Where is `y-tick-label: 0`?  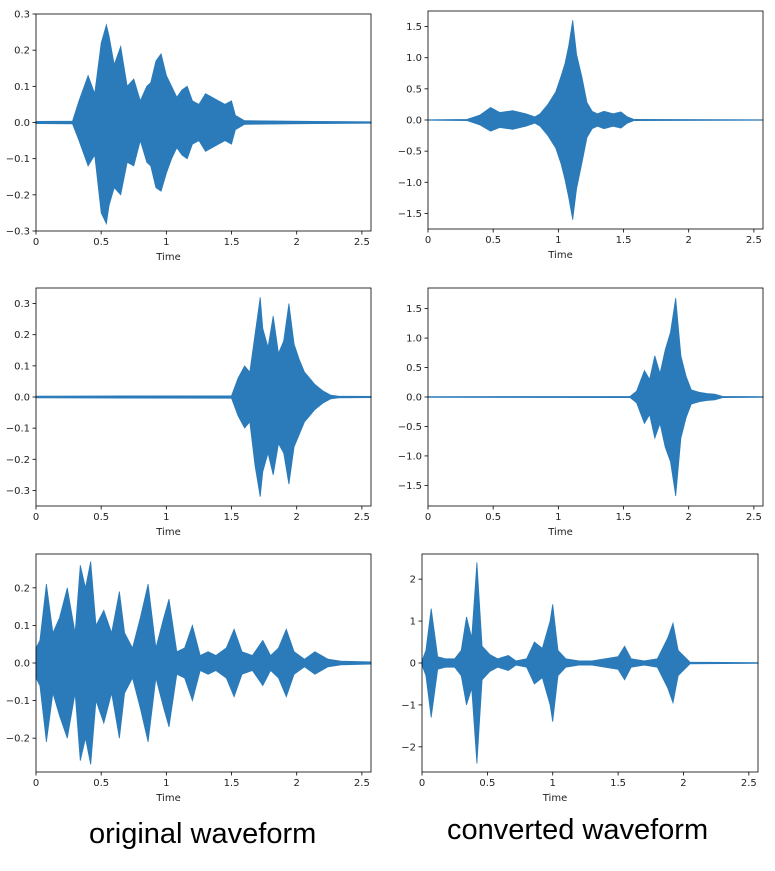 y-tick-label: 0 is located at coordinates (413, 664).